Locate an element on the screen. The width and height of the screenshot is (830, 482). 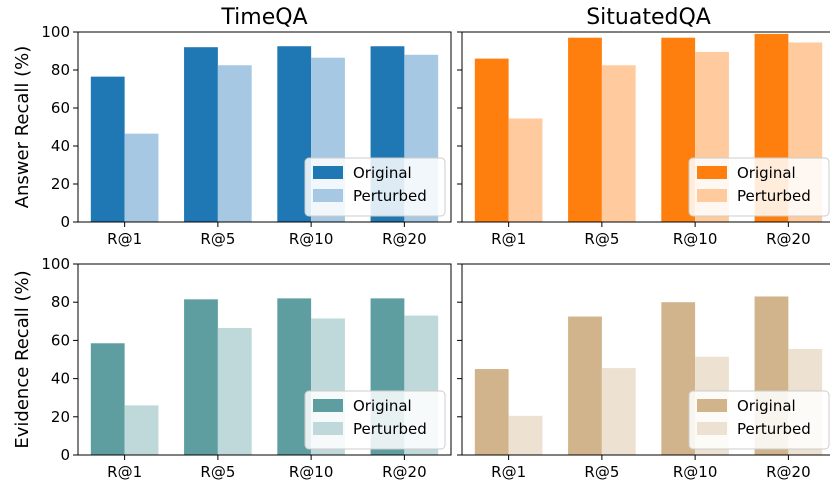
chart-title: SituatedQA is located at coordinates (648, 17).